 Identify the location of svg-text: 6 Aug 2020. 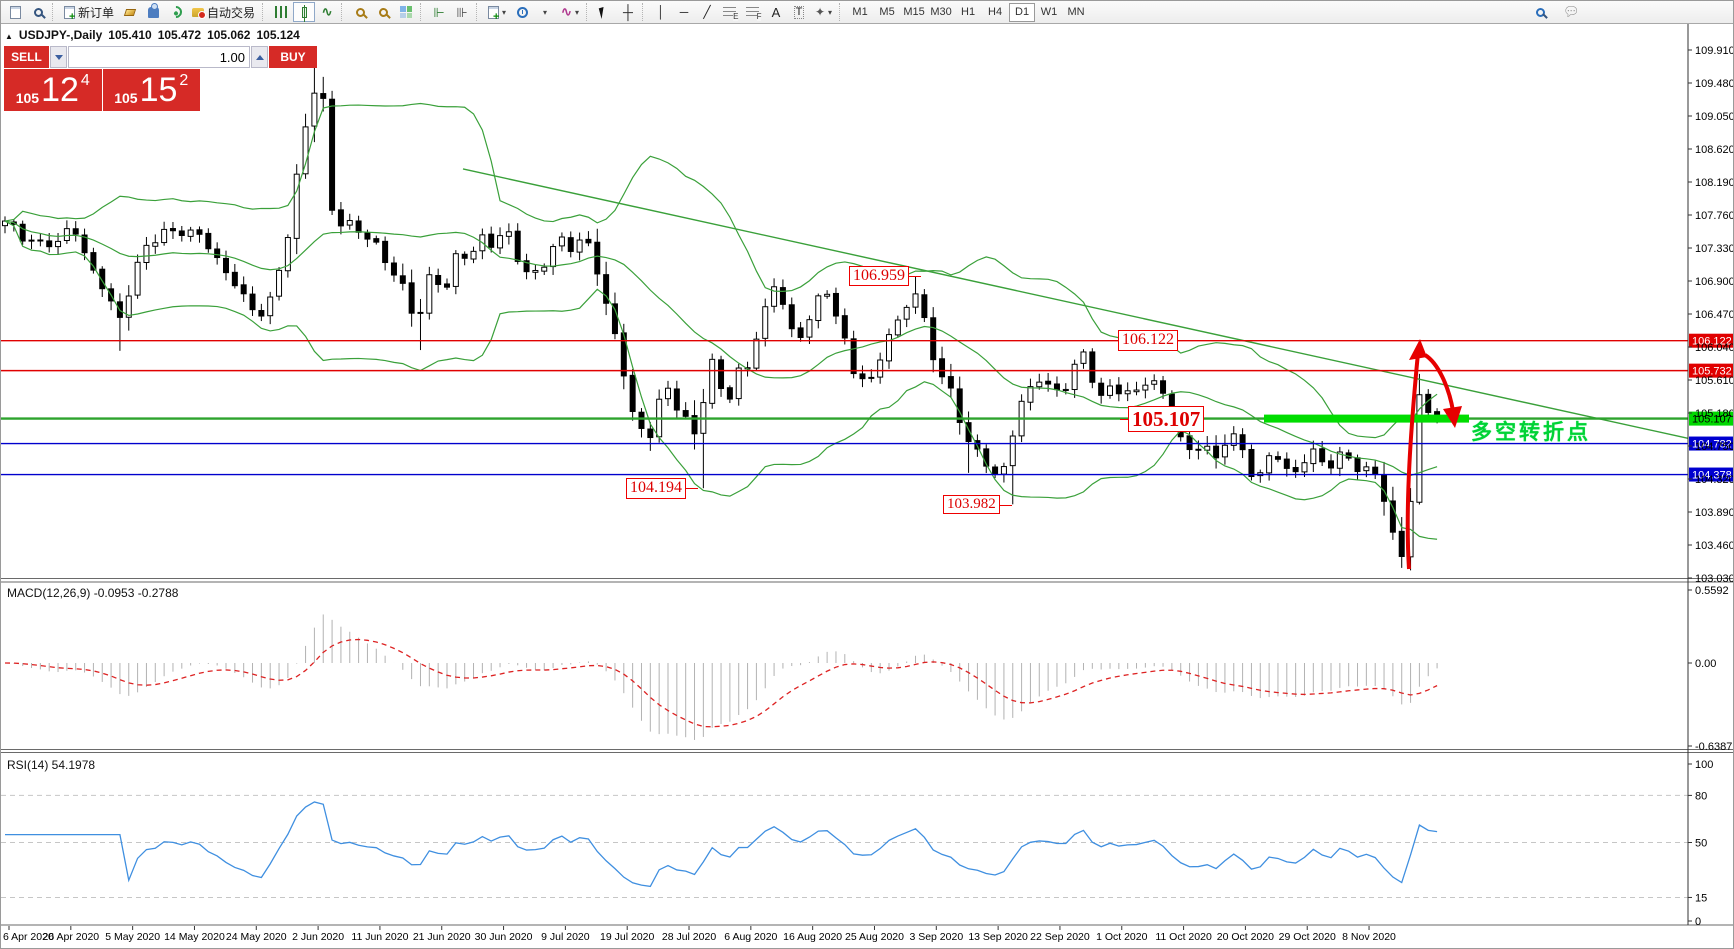
(750, 937).